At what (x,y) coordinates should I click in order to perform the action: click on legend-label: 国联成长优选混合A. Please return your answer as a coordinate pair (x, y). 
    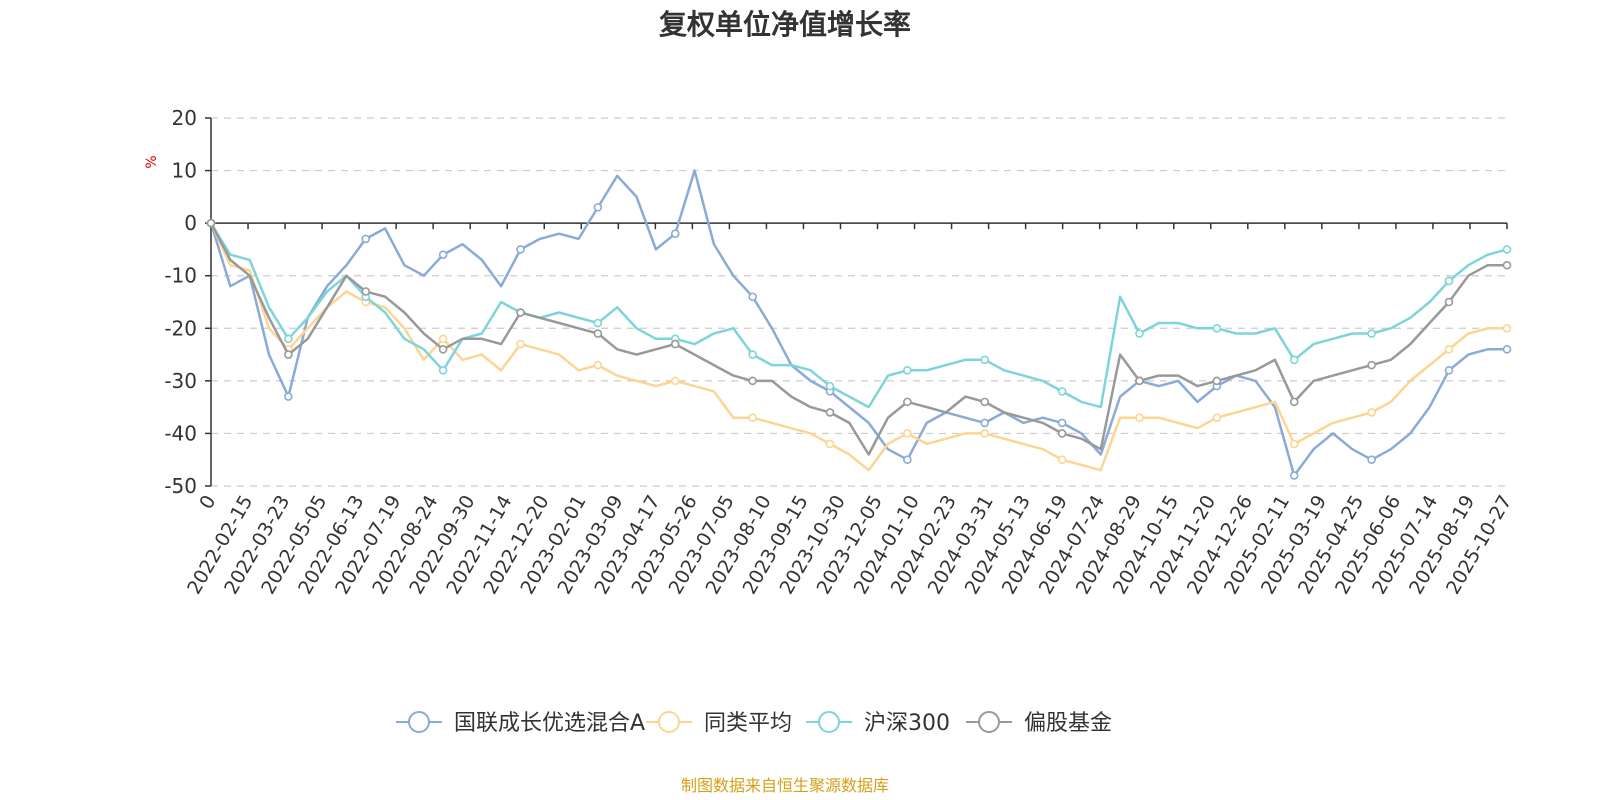
    Looking at the image, I should click on (549, 723).